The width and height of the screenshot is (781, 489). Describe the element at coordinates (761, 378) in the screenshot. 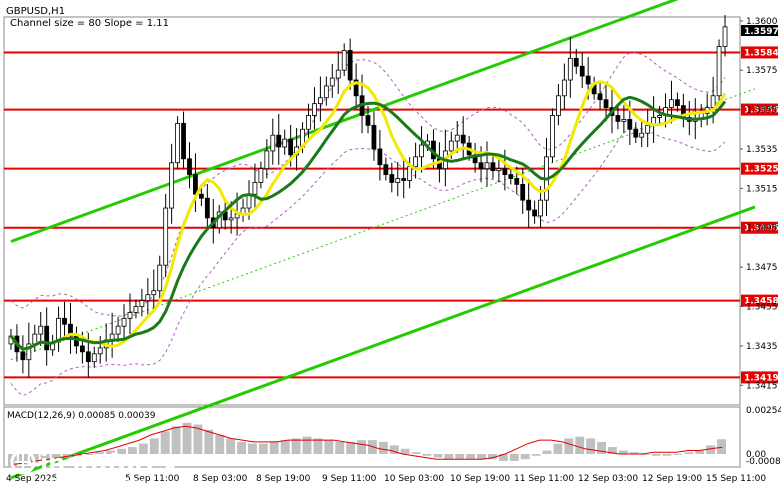

I see `level-price-label: 1.3419` at that location.